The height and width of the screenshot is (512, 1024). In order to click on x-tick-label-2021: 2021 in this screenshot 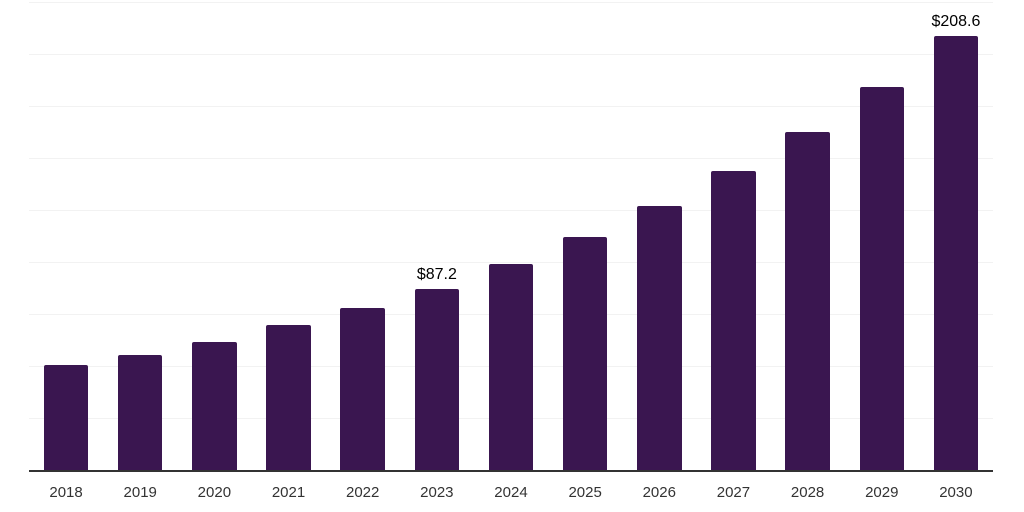, I will do `click(288, 492)`.